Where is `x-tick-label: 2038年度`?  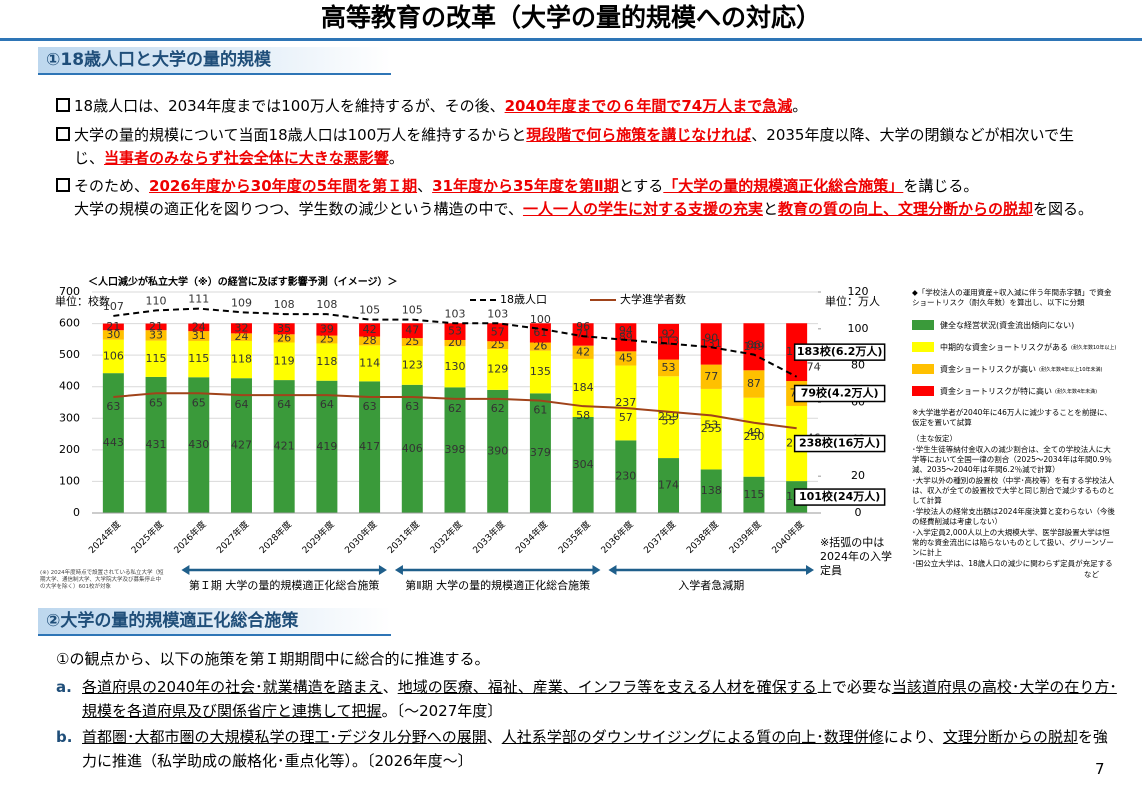
x-tick-label: 2038年度 is located at coordinates (702, 536).